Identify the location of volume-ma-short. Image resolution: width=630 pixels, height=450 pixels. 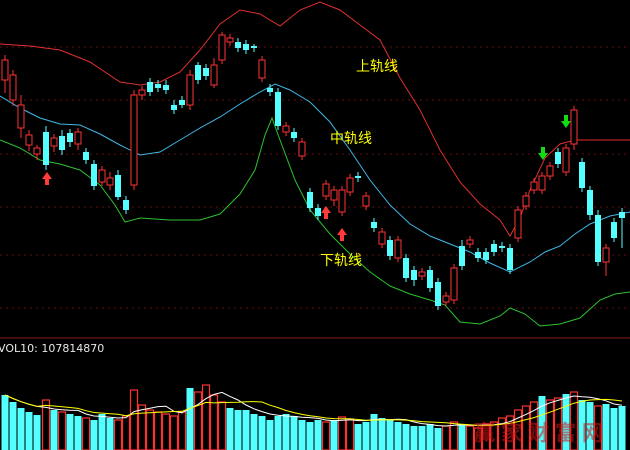
(313, 409).